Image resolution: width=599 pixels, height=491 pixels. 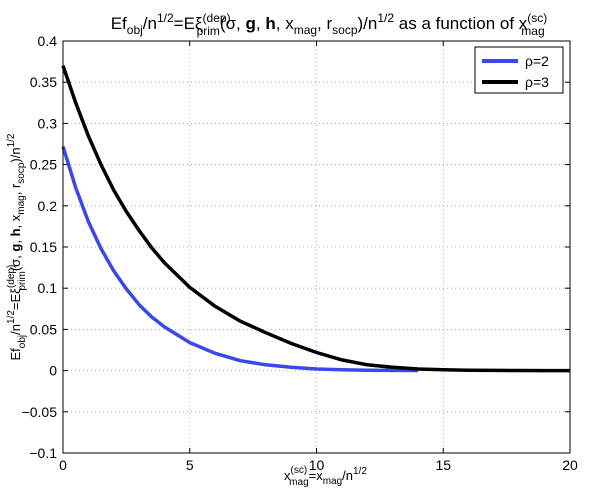 What do you see at coordinates (48, 123) in the screenshot?
I see `y-tick-label: 0.3` at bounding box center [48, 123].